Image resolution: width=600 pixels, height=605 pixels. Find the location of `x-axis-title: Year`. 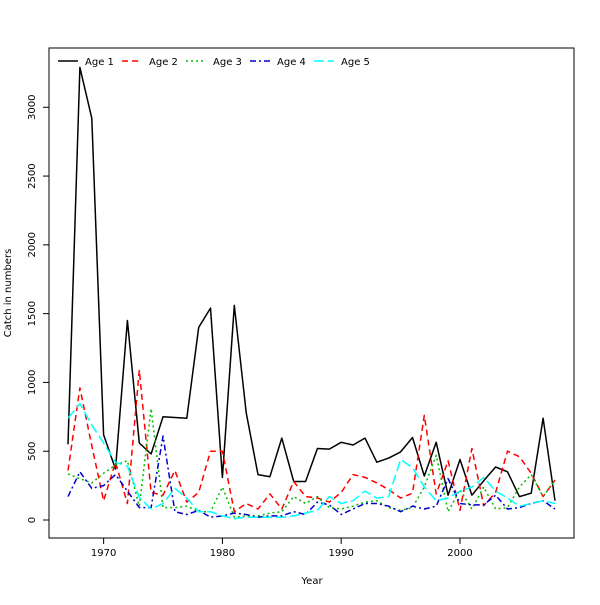

x-axis-title: Year is located at coordinates (311, 581).